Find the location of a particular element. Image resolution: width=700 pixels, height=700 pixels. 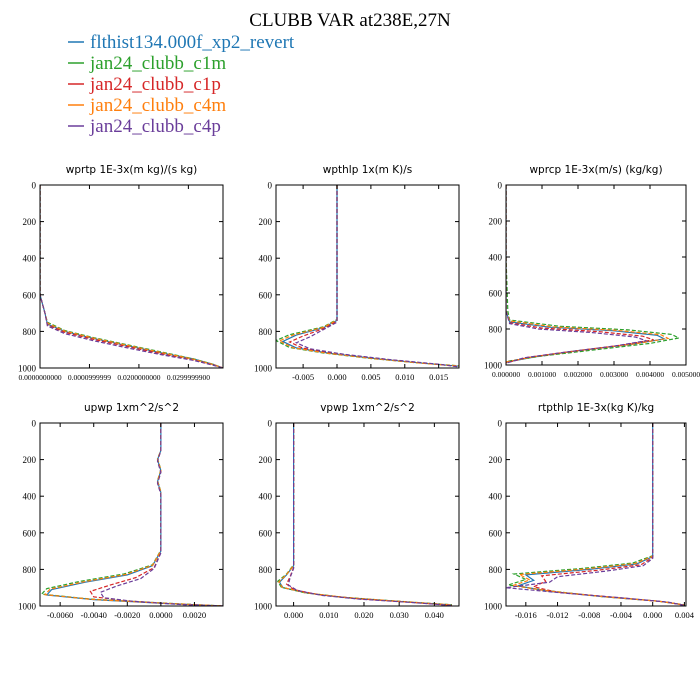

x-tick-label: 0.020 is located at coordinates (363, 615).